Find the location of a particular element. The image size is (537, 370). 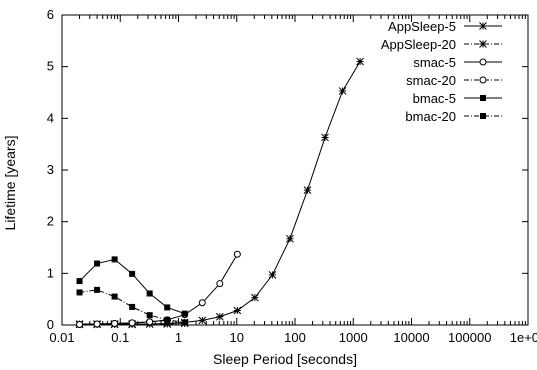

y-tick-label: 1 is located at coordinates (50, 272).